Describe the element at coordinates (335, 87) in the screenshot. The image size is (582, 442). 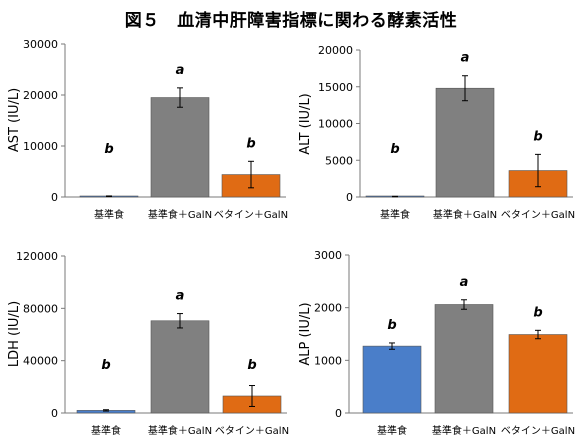
I see `alt-y-tick-label: 15000` at that location.